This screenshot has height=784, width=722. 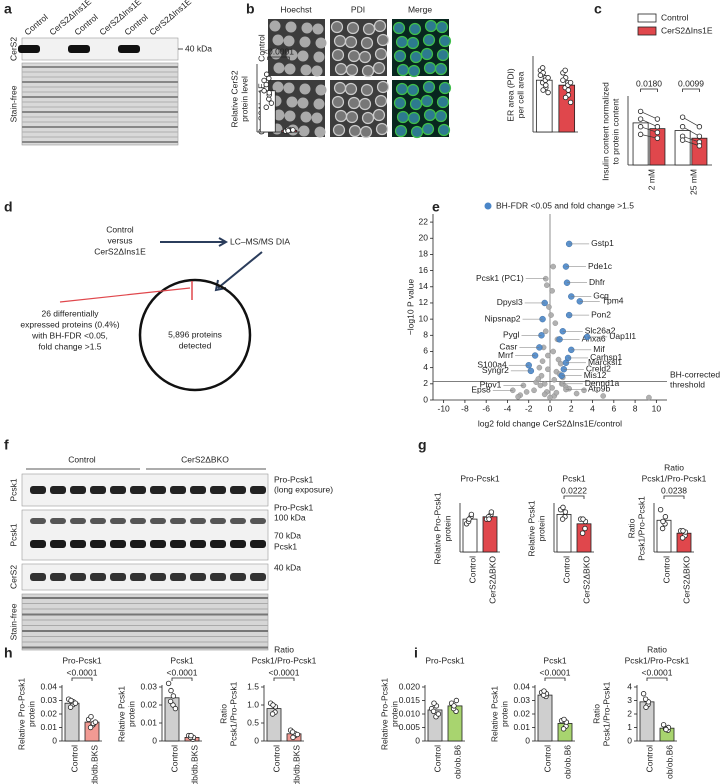 I want to click on y-axis-label: −log10 P value, so click(x=410, y=307).